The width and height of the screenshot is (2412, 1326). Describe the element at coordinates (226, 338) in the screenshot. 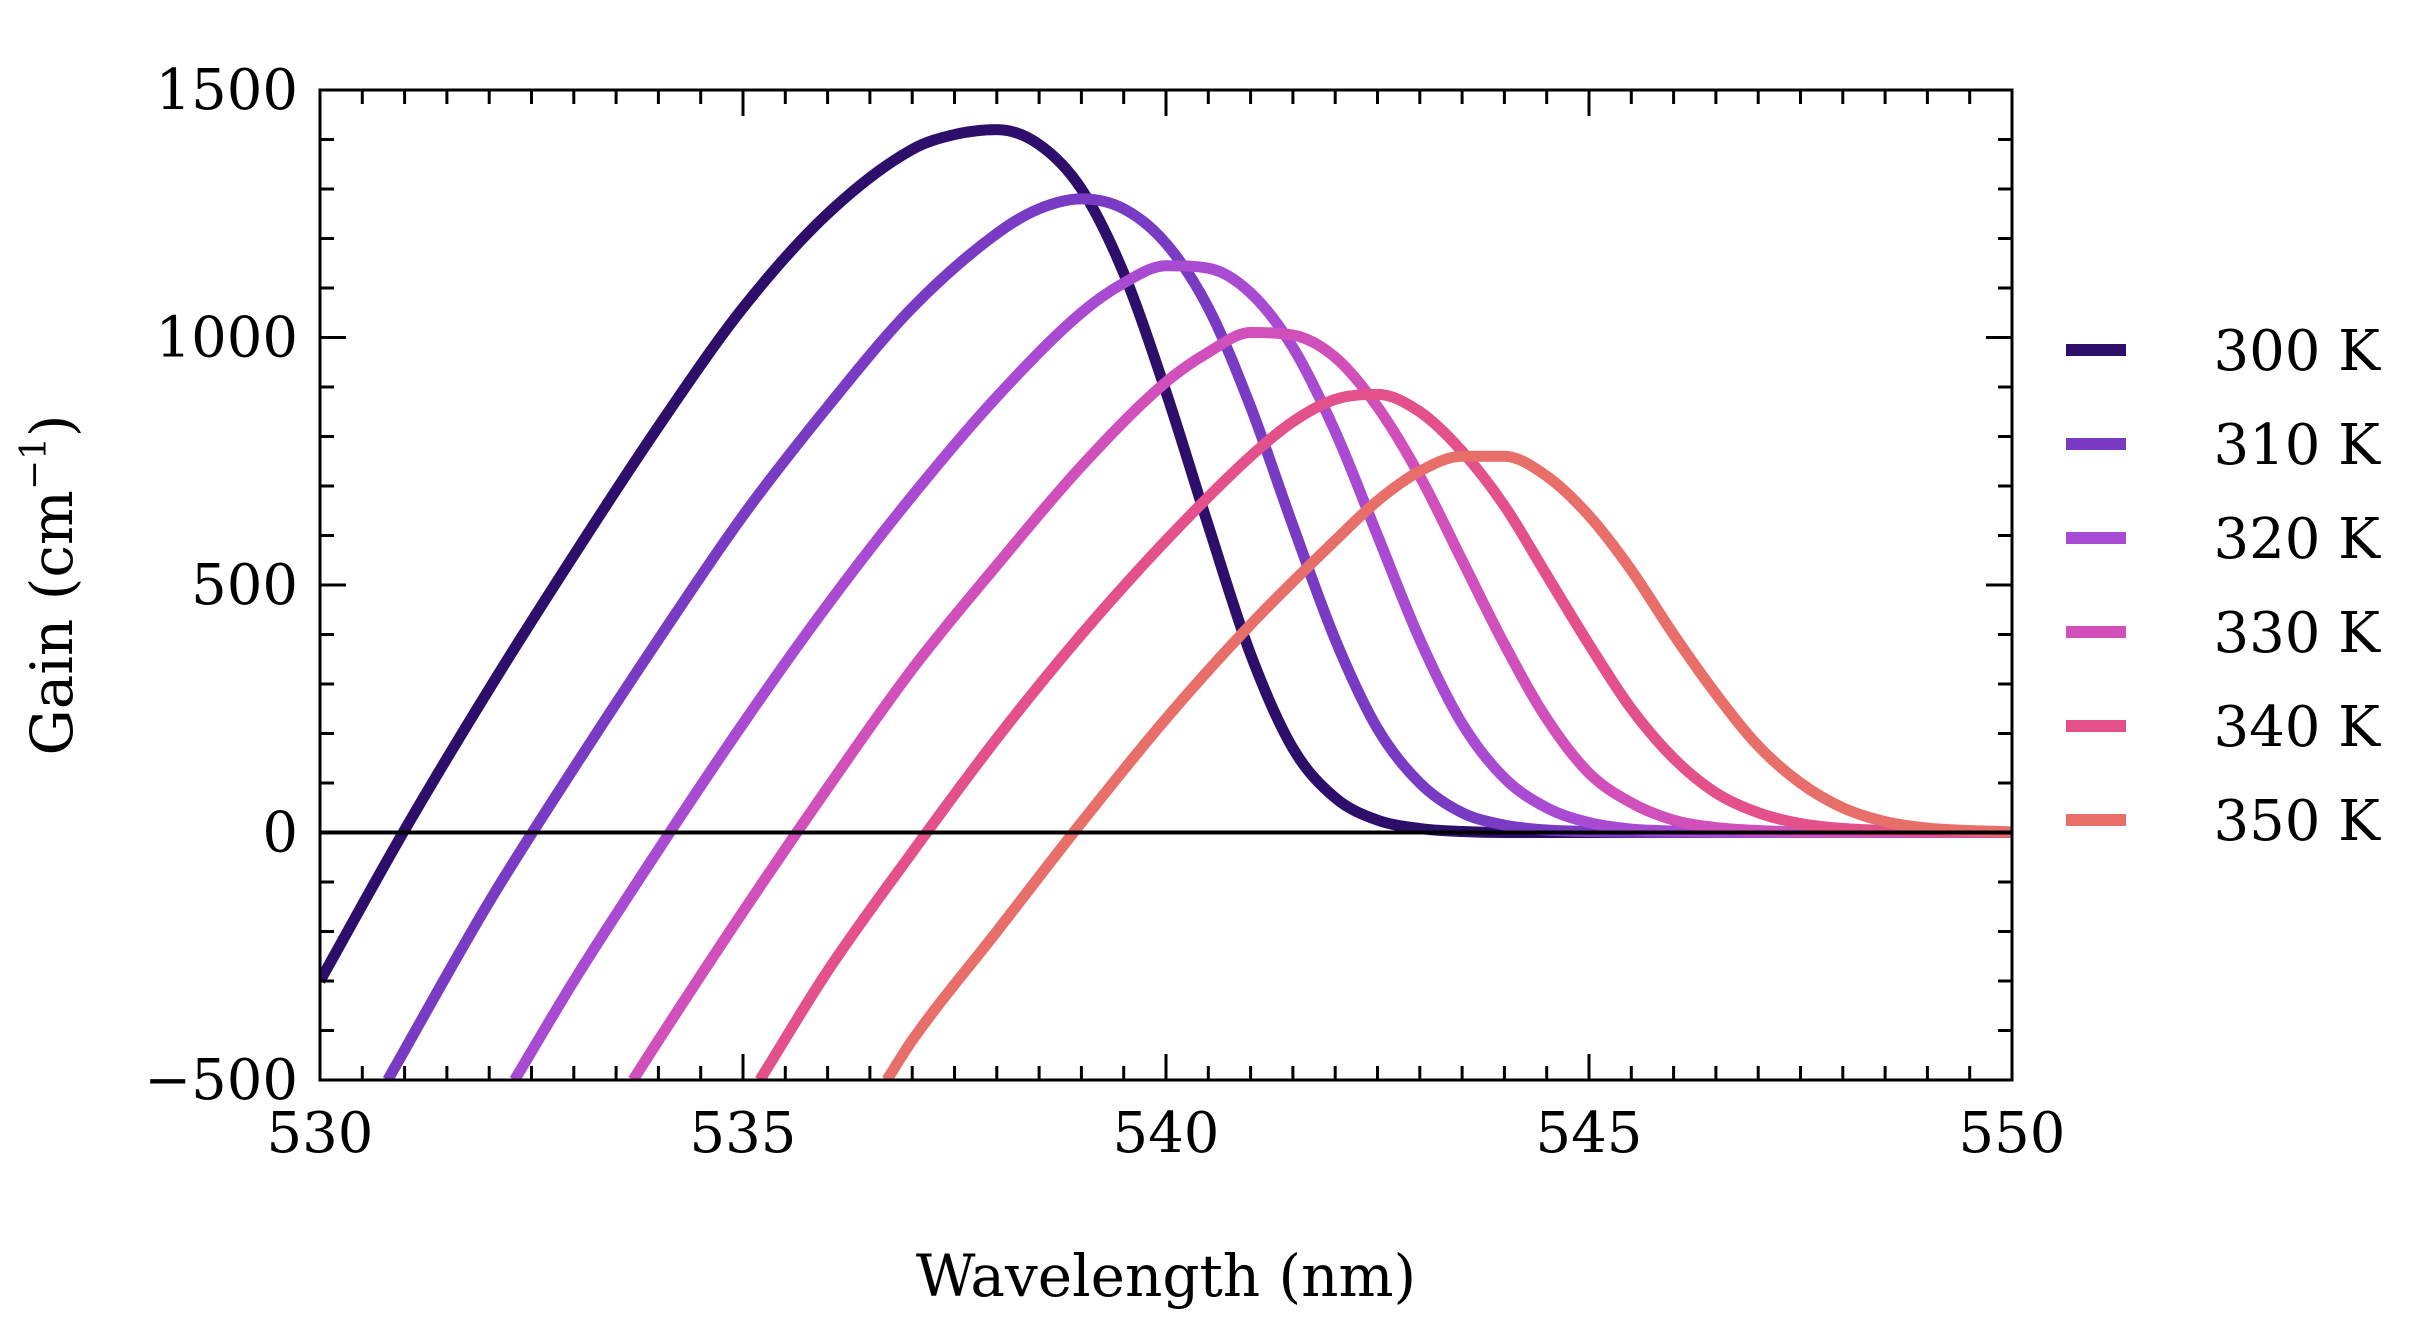

I see `y-tick-label: 1000` at that location.